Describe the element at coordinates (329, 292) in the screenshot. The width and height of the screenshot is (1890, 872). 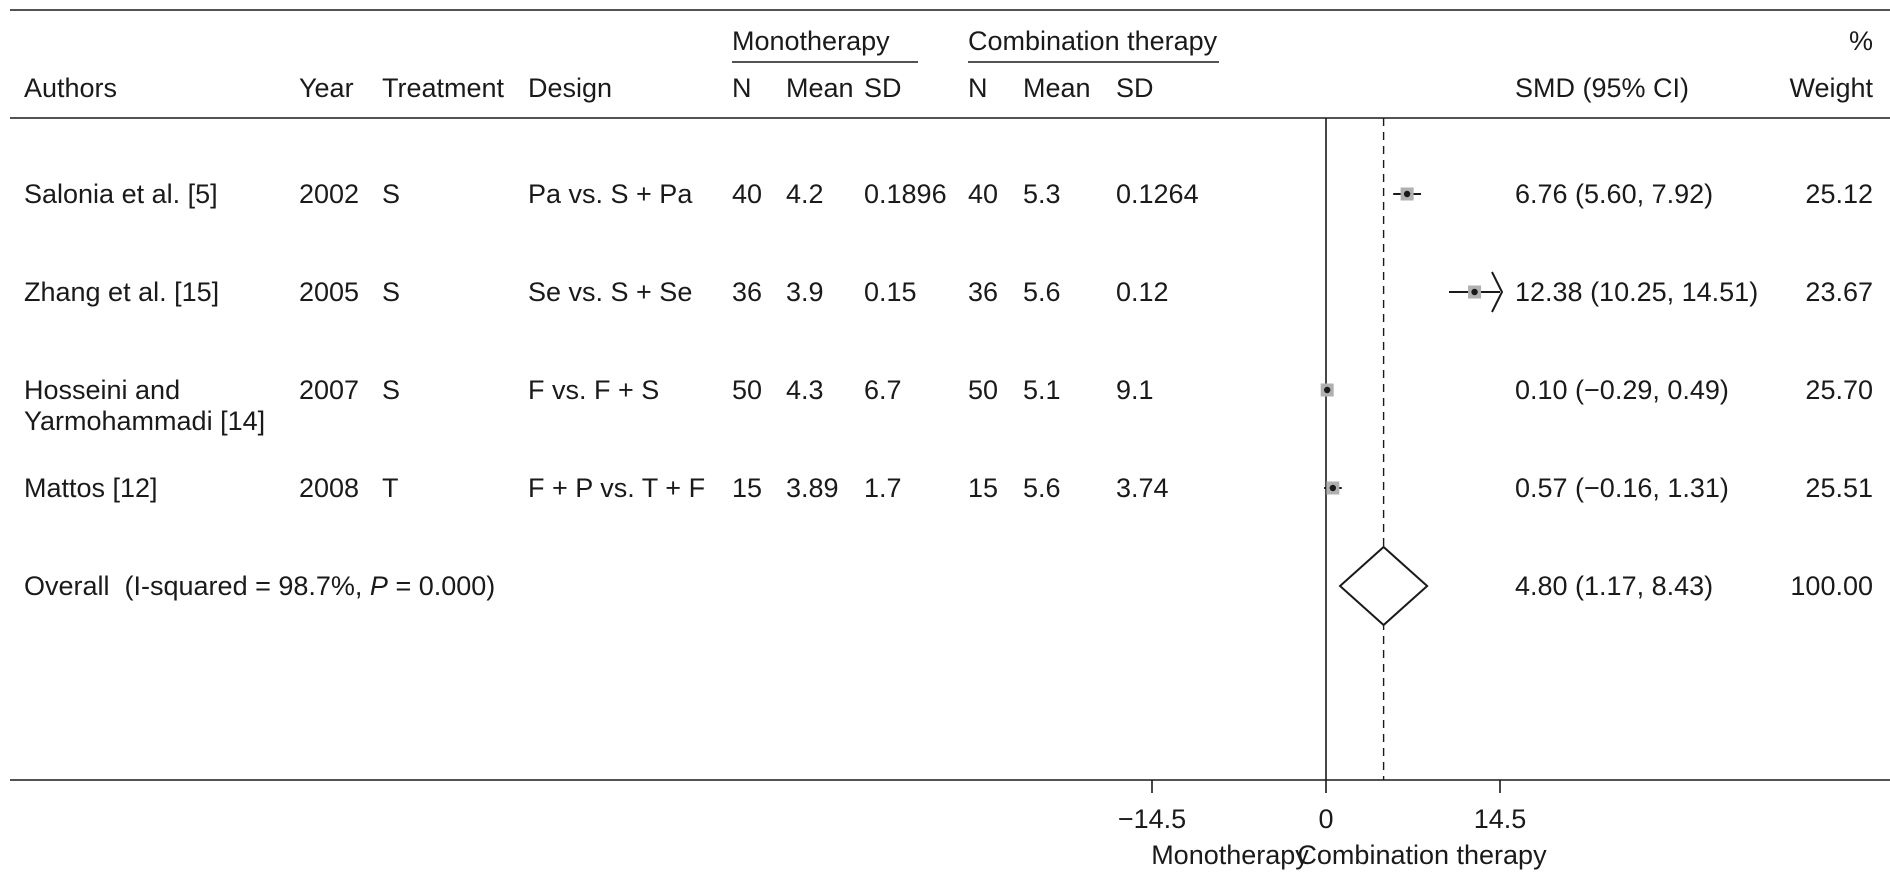
I see `study-year: 2005` at that location.